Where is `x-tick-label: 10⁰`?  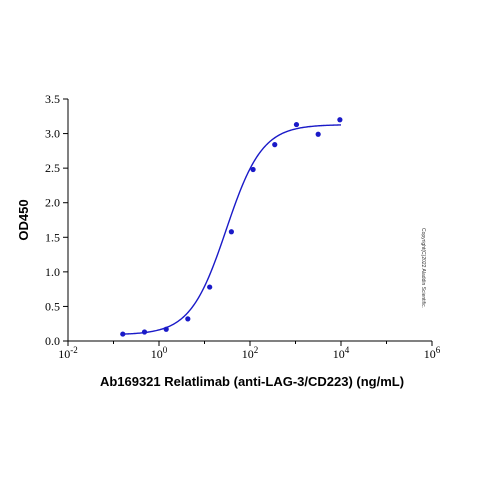 x-tick-label: 10⁰ is located at coordinates (159, 353).